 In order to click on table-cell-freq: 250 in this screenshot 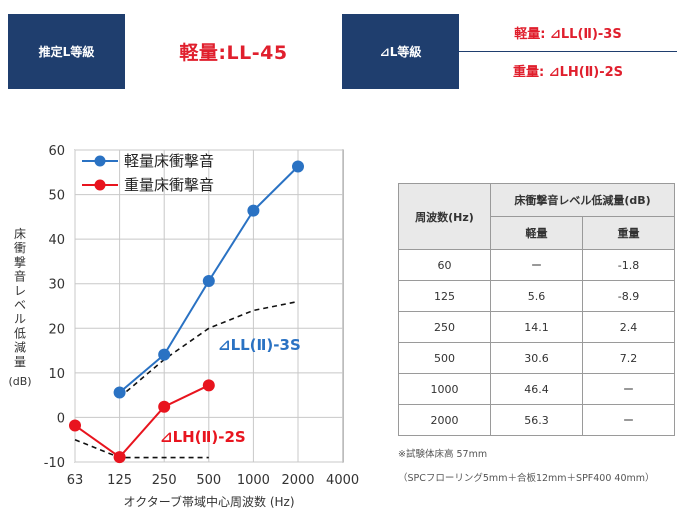, I will do `click(444, 327)`.